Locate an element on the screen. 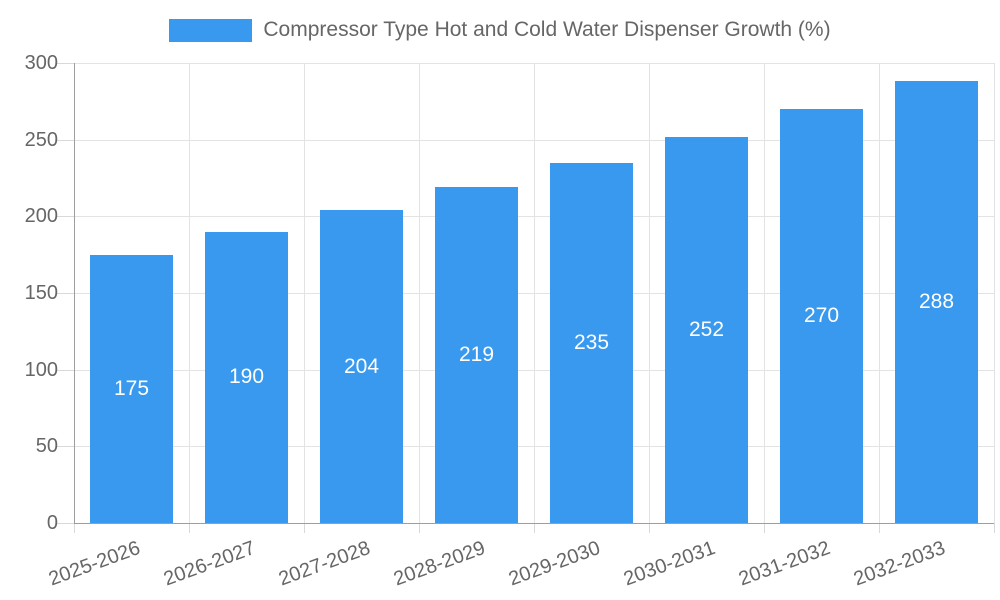 This screenshot has height=600, width=1000. bar: 270 is located at coordinates (821, 316).